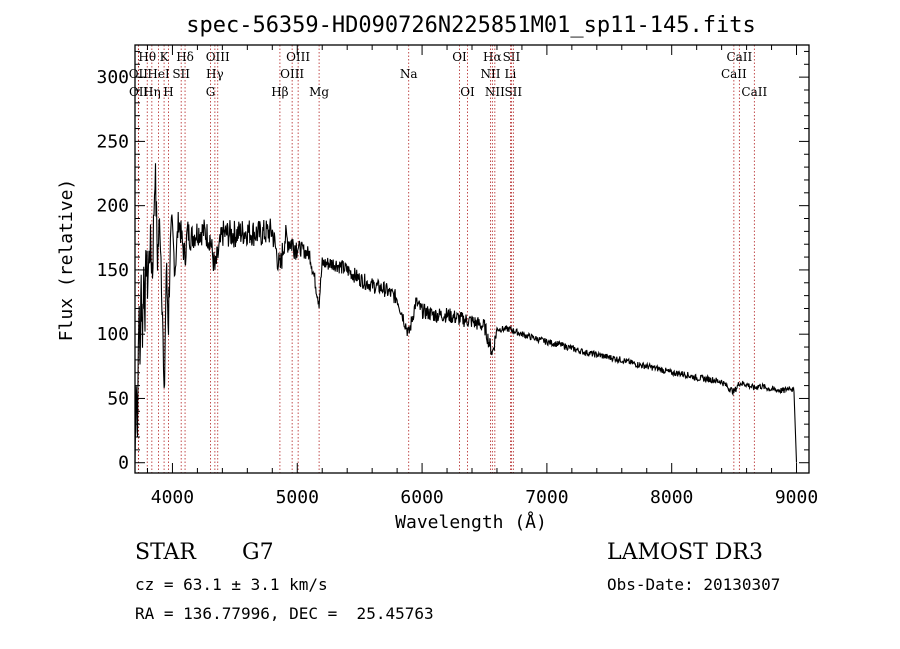  I want to click on line-marker-label-17: OI, so click(459, 57).